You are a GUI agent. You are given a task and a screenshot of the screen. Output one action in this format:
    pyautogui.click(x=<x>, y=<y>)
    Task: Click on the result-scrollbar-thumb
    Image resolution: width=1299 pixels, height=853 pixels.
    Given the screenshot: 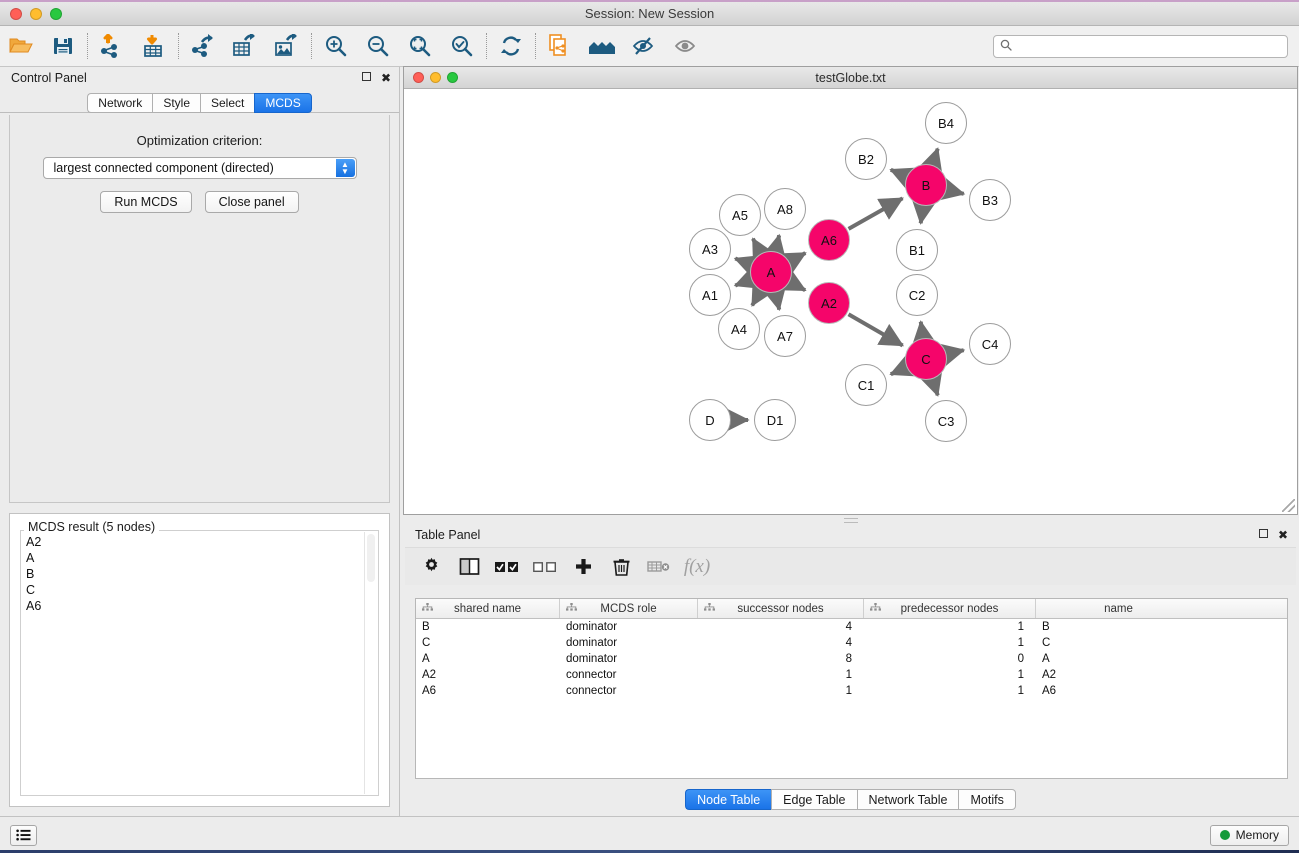 What is the action you would take?
    pyautogui.click(x=371, y=558)
    